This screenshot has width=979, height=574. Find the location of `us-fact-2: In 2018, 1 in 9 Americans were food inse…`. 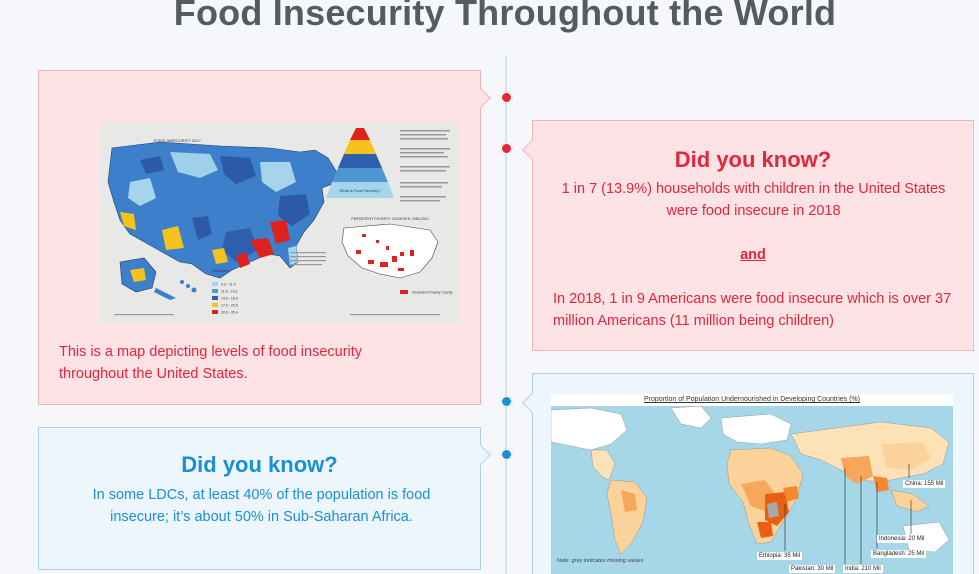

us-fact-2: In 2018, 1 in 9 Americans were food inse… is located at coordinates (752, 310).